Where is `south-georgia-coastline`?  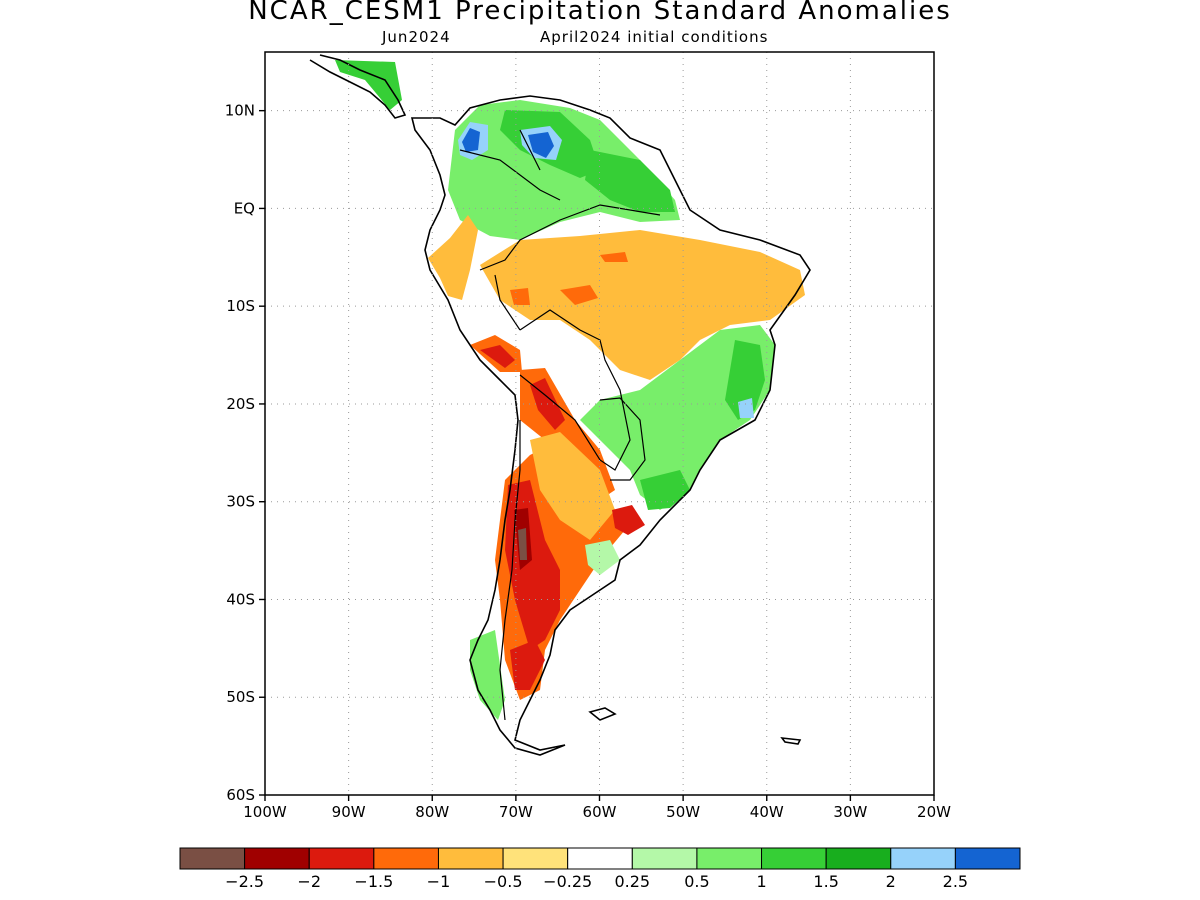 south-georgia-coastline is located at coordinates (791, 741).